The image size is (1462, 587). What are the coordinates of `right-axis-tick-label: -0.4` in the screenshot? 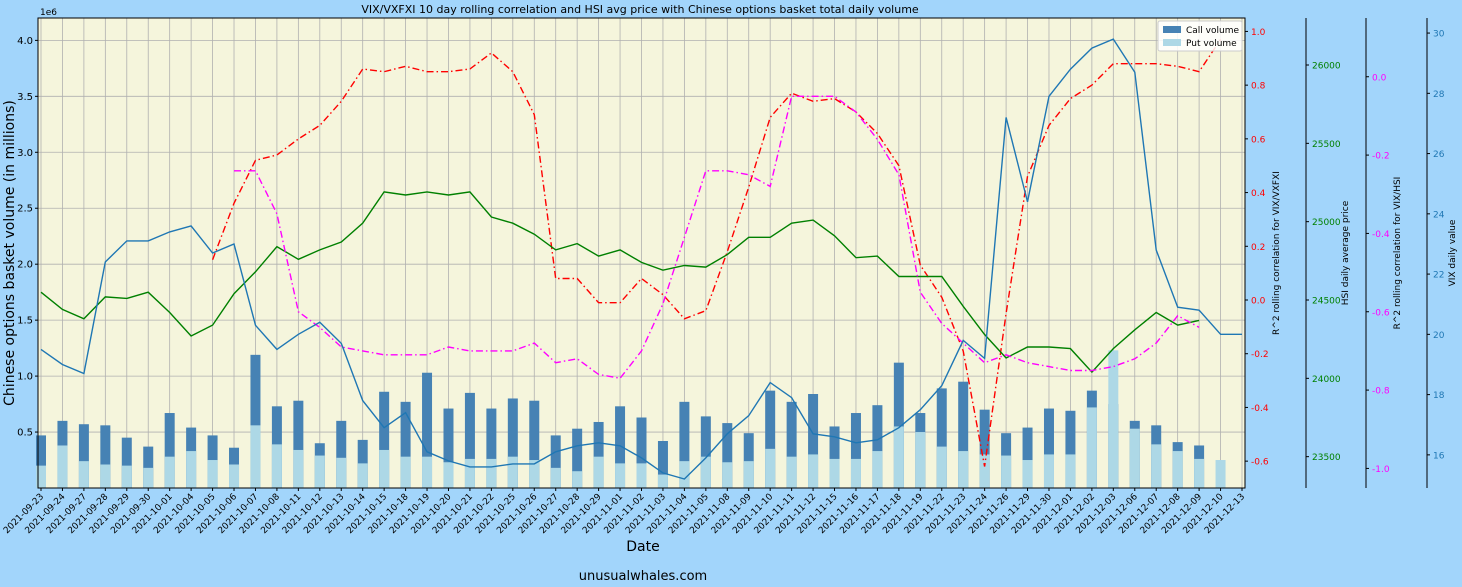 It's located at (1381, 235).